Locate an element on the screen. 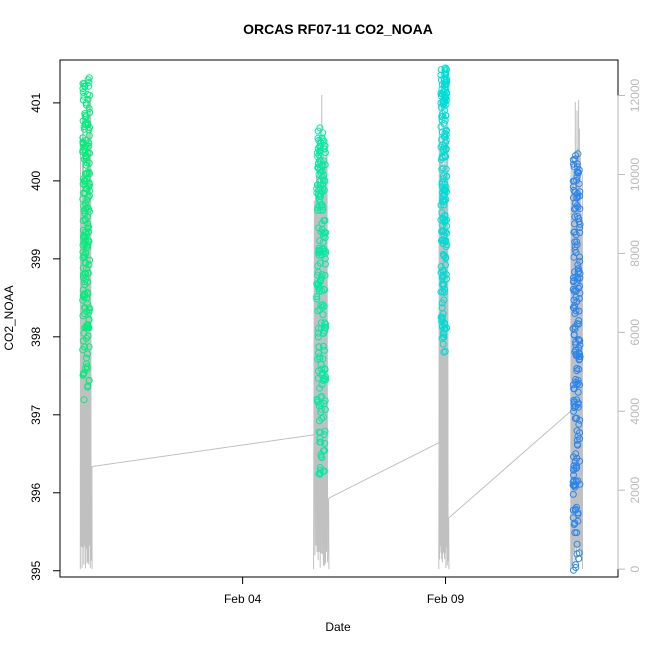 This screenshot has width=650, height=650. chart-title: ORCAS RF07-11 CO2_NOAA is located at coordinates (338, 29).